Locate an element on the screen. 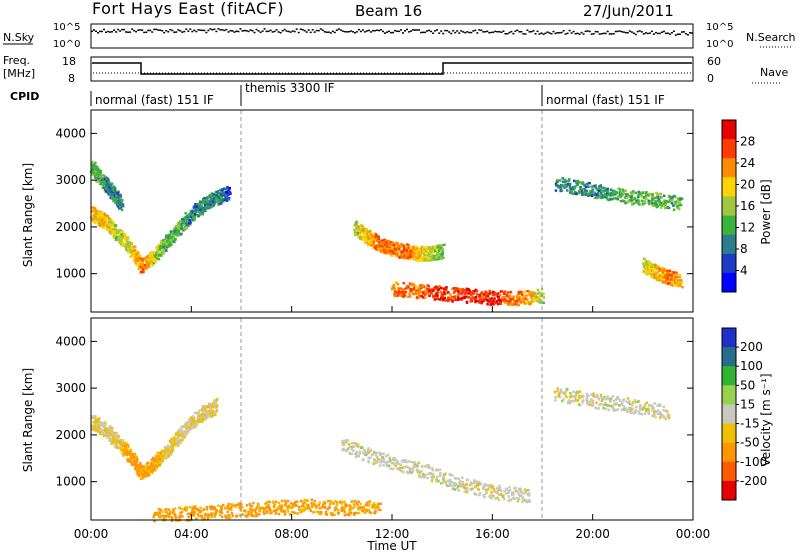 Image resolution: width=800 pixels, height=554 pixels. power-colorbar-label: Power [dB] is located at coordinates (766, 211).